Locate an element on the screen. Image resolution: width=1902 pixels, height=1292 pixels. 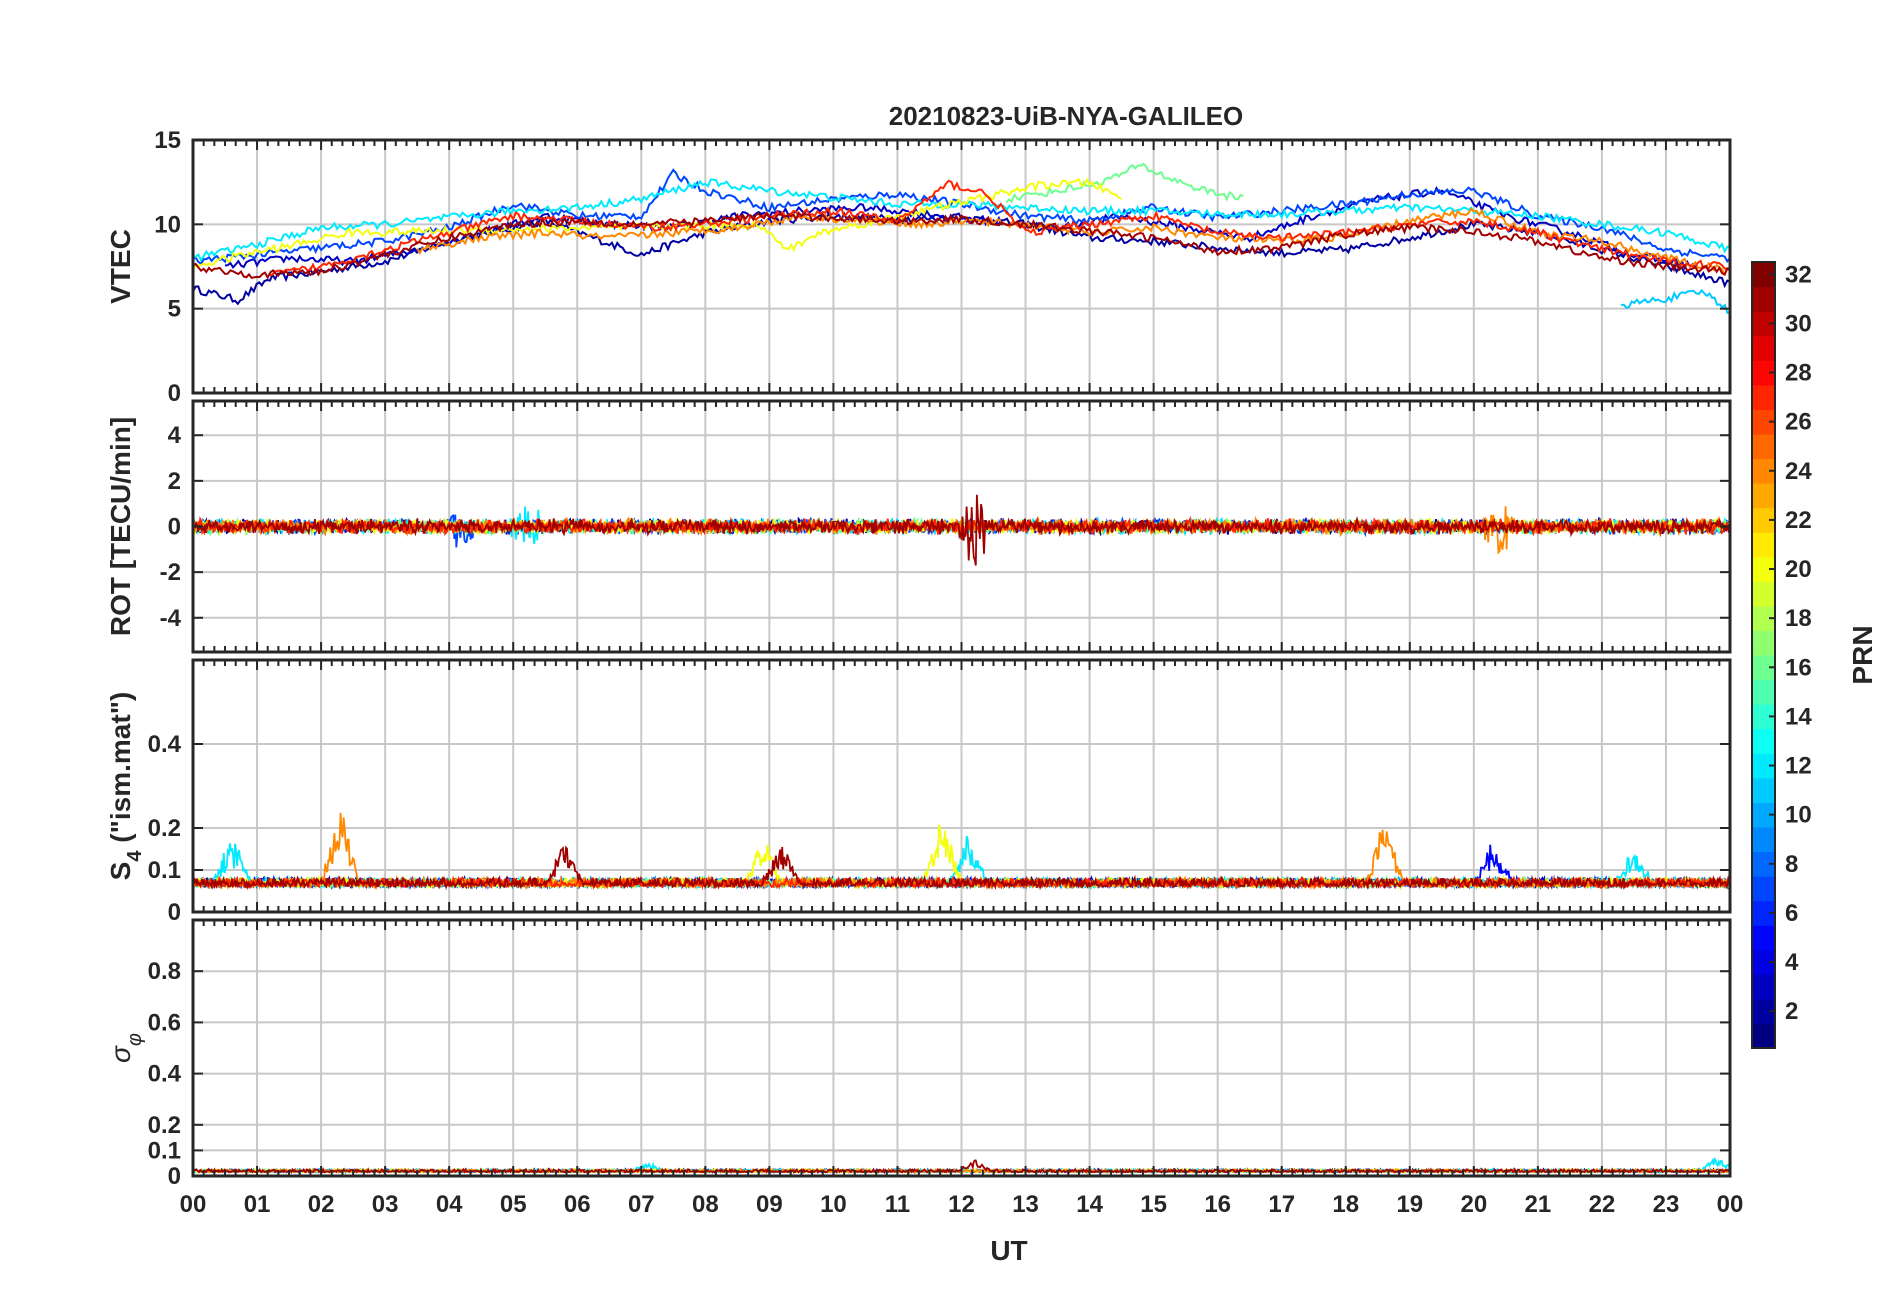
colorbar-tick-label: 26 is located at coordinates (1798, 422).